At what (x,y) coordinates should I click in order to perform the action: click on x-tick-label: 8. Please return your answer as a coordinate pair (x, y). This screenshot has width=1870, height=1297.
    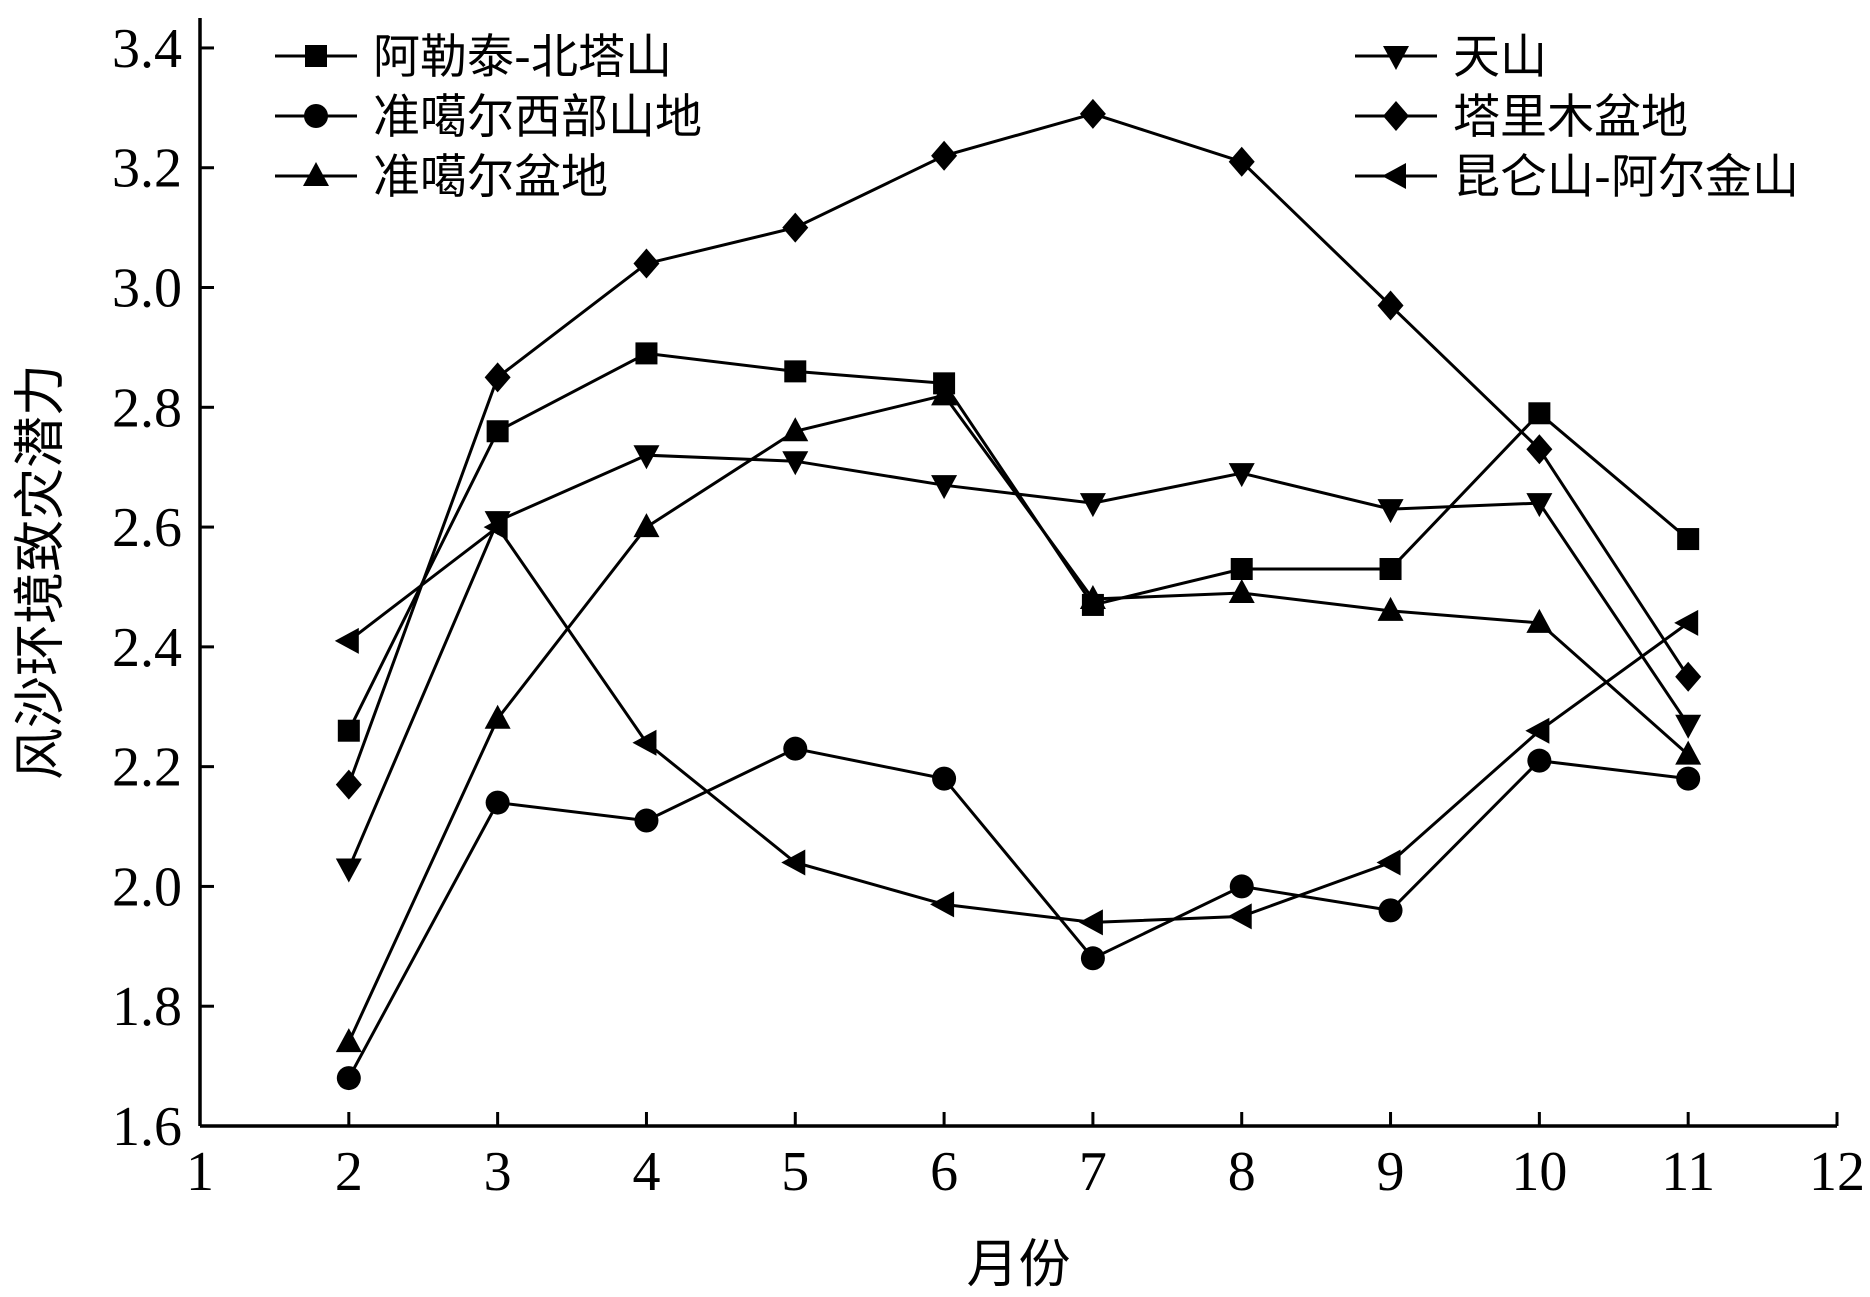
    Looking at the image, I should click on (1242, 1172).